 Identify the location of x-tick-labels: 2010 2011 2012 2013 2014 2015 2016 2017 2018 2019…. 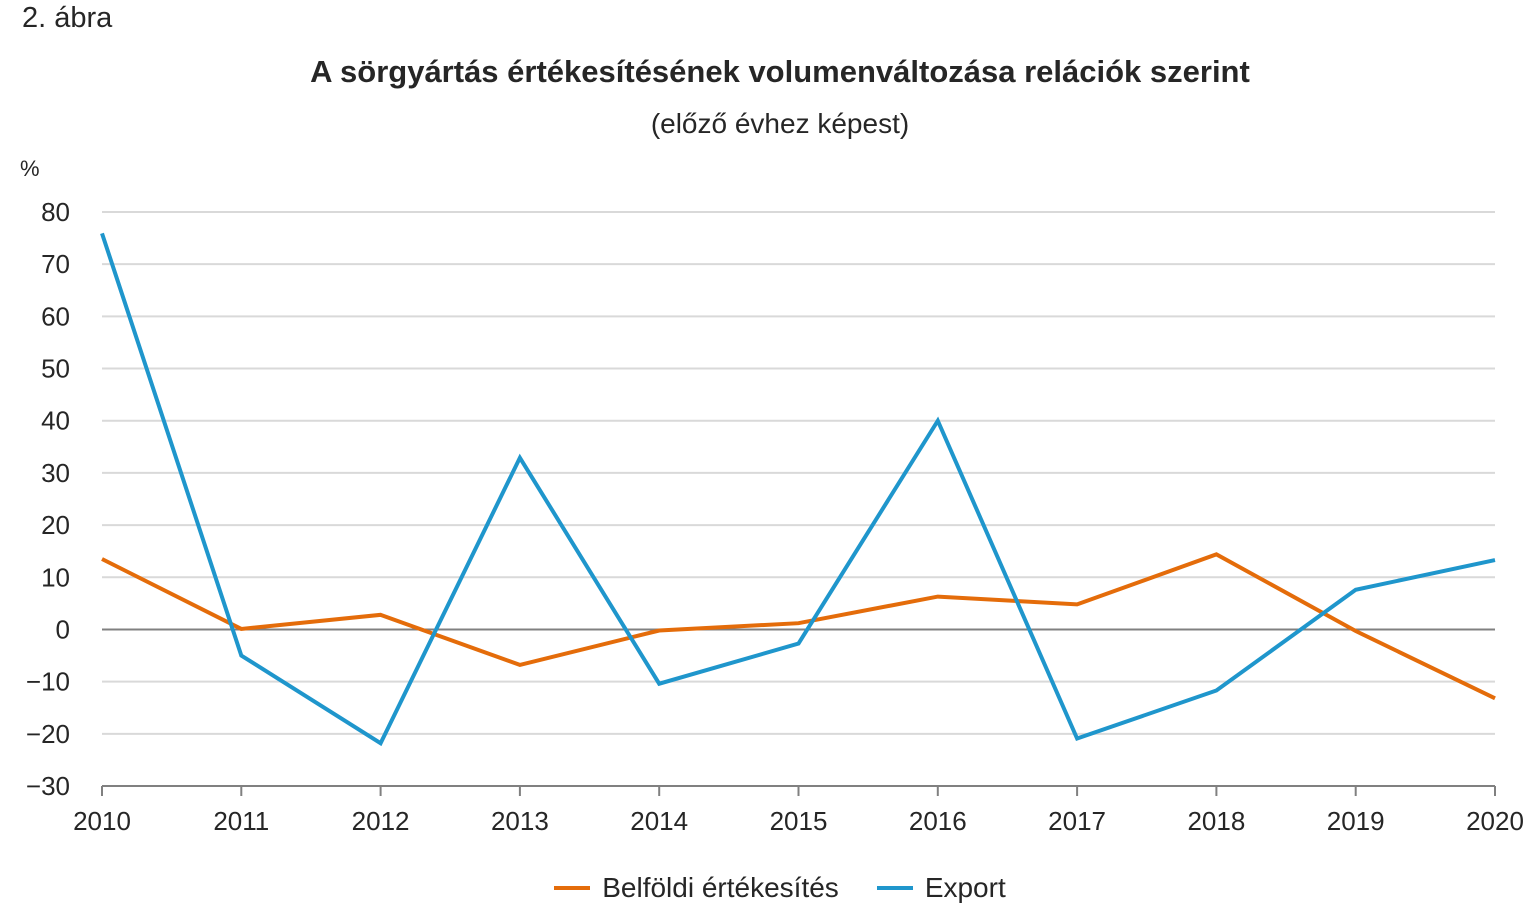
(798, 821).